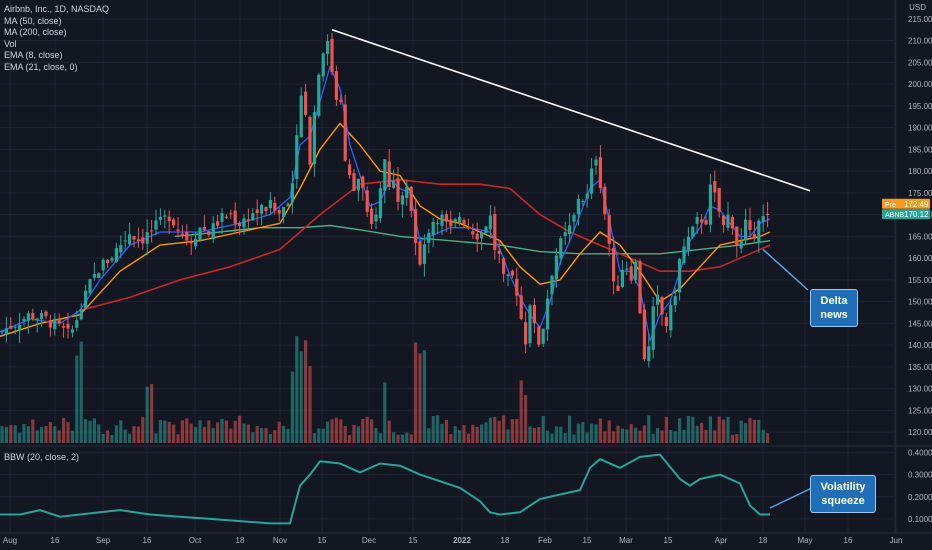 The width and height of the screenshot is (932, 550). What do you see at coordinates (33, 55) in the screenshot?
I see `legend-ema8: EMA (8, close)` at bounding box center [33, 55].